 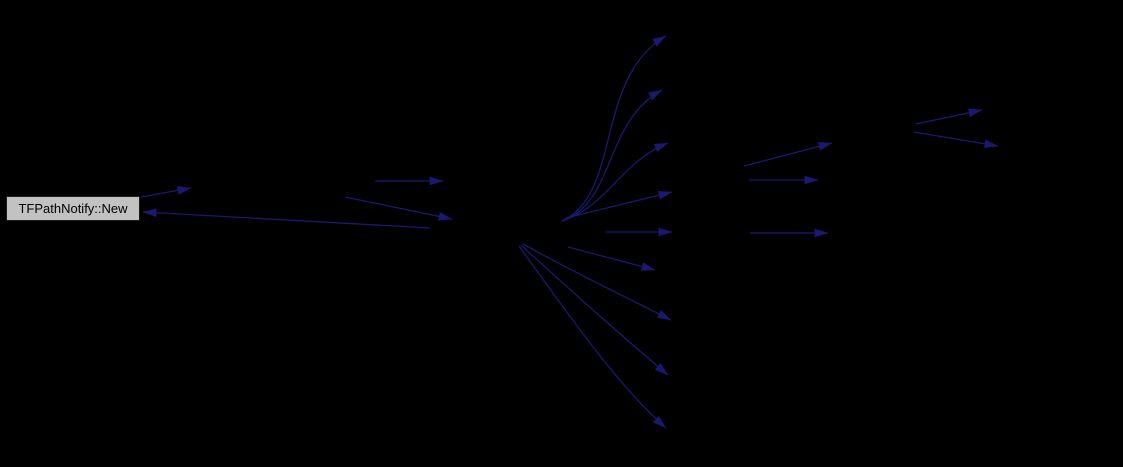 What do you see at coordinates (166, 192) in the screenshot?
I see `edge-node-to-hidden-a` at bounding box center [166, 192].